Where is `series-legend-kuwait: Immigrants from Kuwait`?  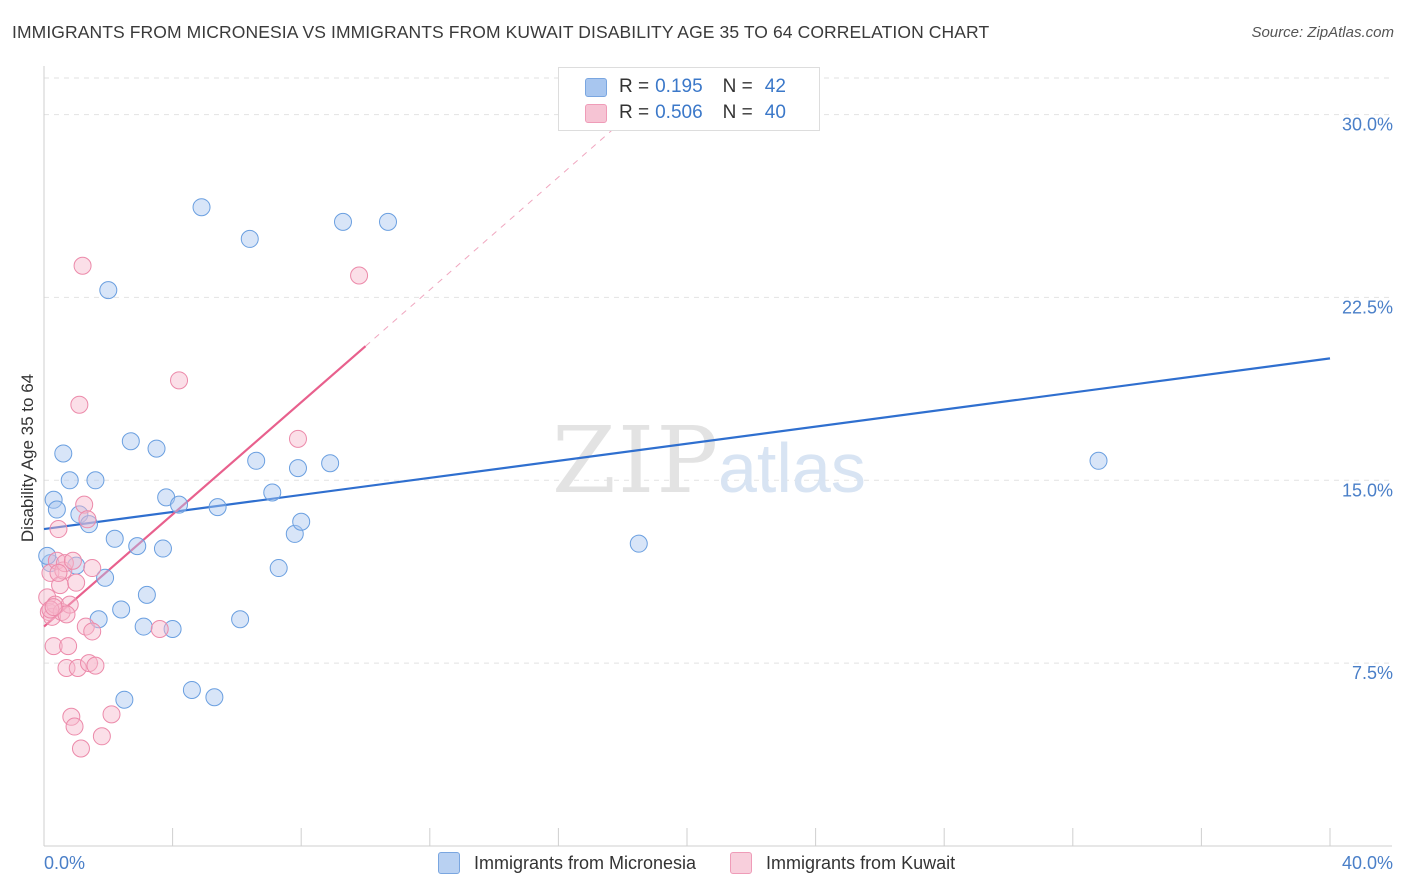 series-legend-kuwait: Immigrants from Kuwait is located at coordinates (842, 863).